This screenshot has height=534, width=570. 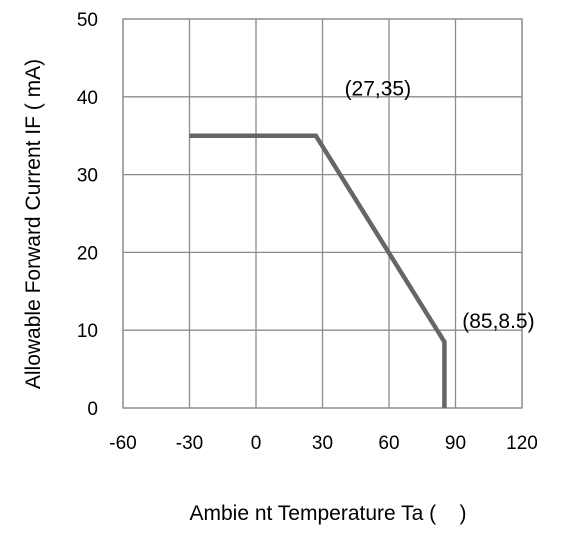 I want to click on y-tick-label: 50, so click(x=87, y=20).